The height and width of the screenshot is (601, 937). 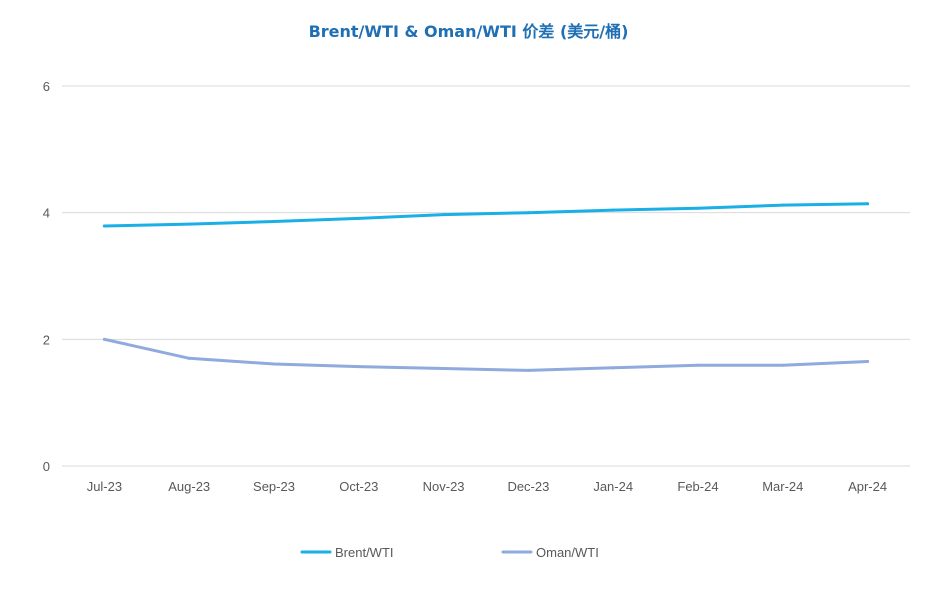 I want to click on legend: Brent/WTI Oman/WTI, so click(x=449, y=552).